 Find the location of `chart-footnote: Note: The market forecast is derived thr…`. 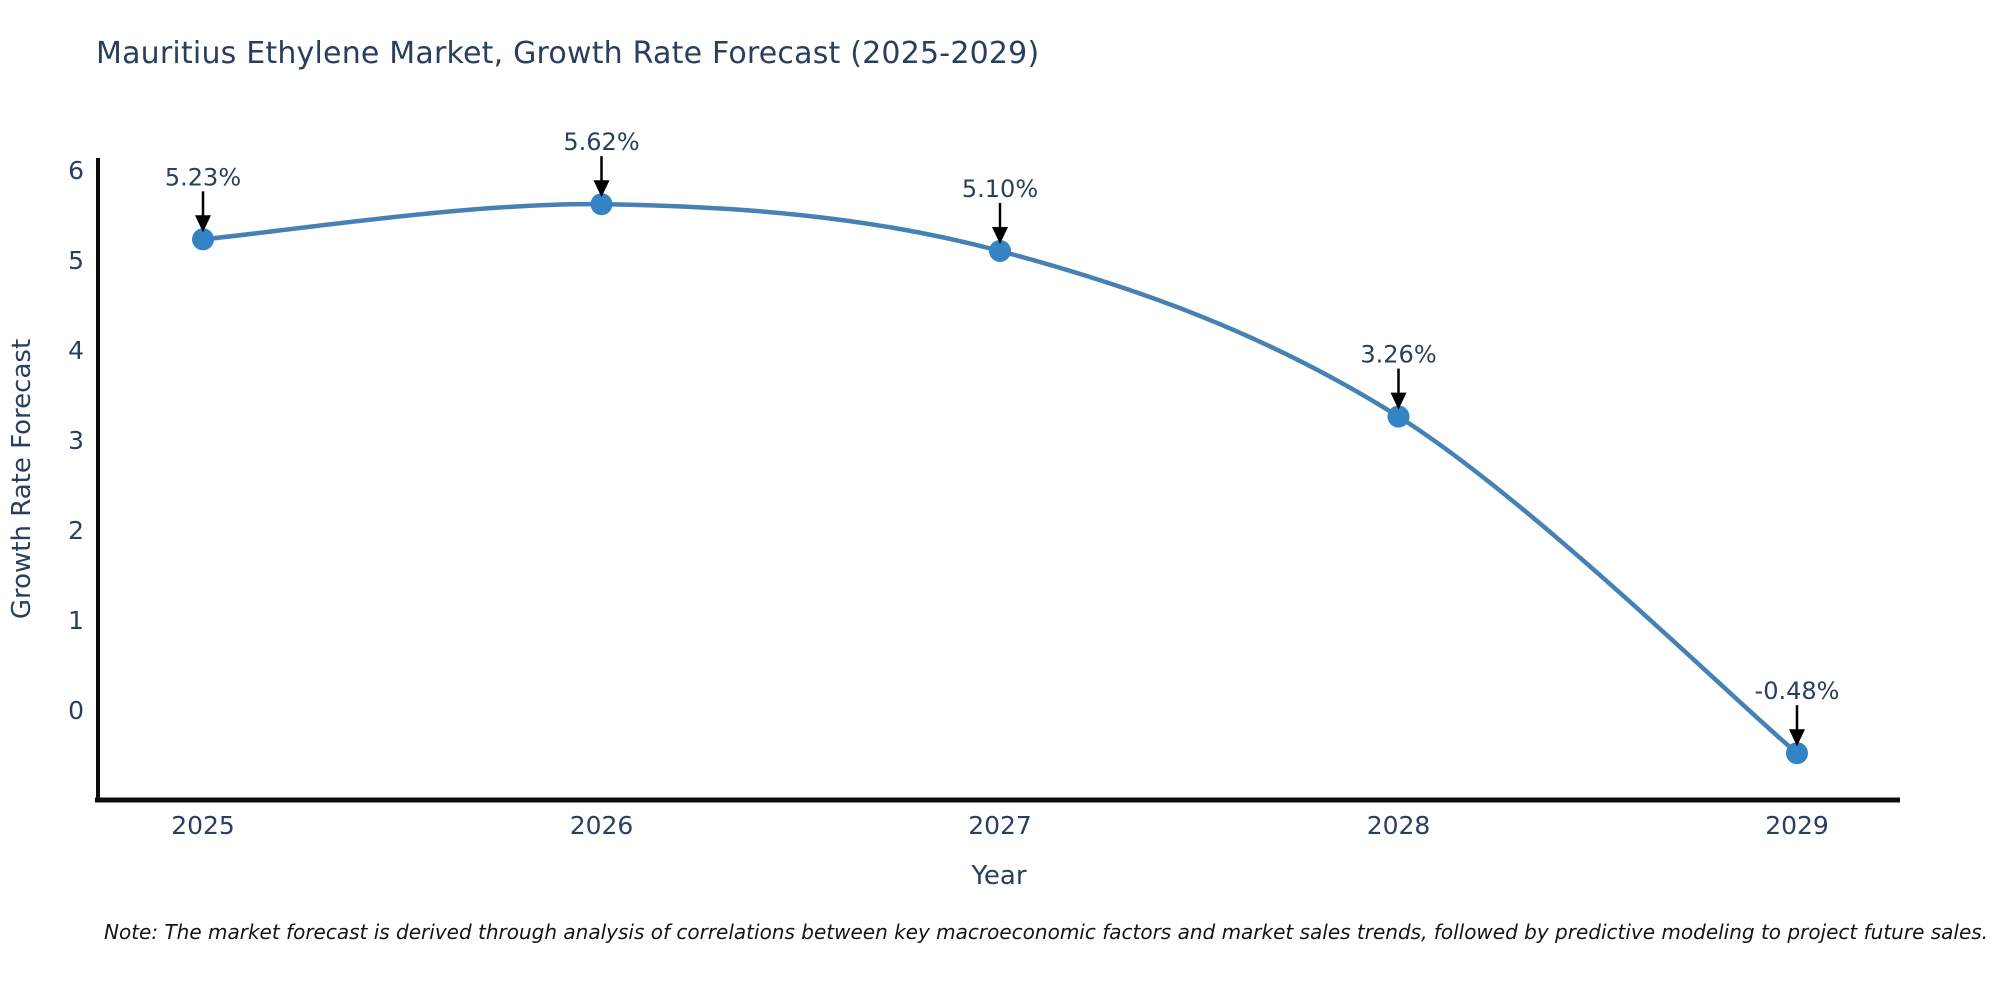

chart-footnote: Note: The market forecast is derived thr… is located at coordinates (1046, 932).